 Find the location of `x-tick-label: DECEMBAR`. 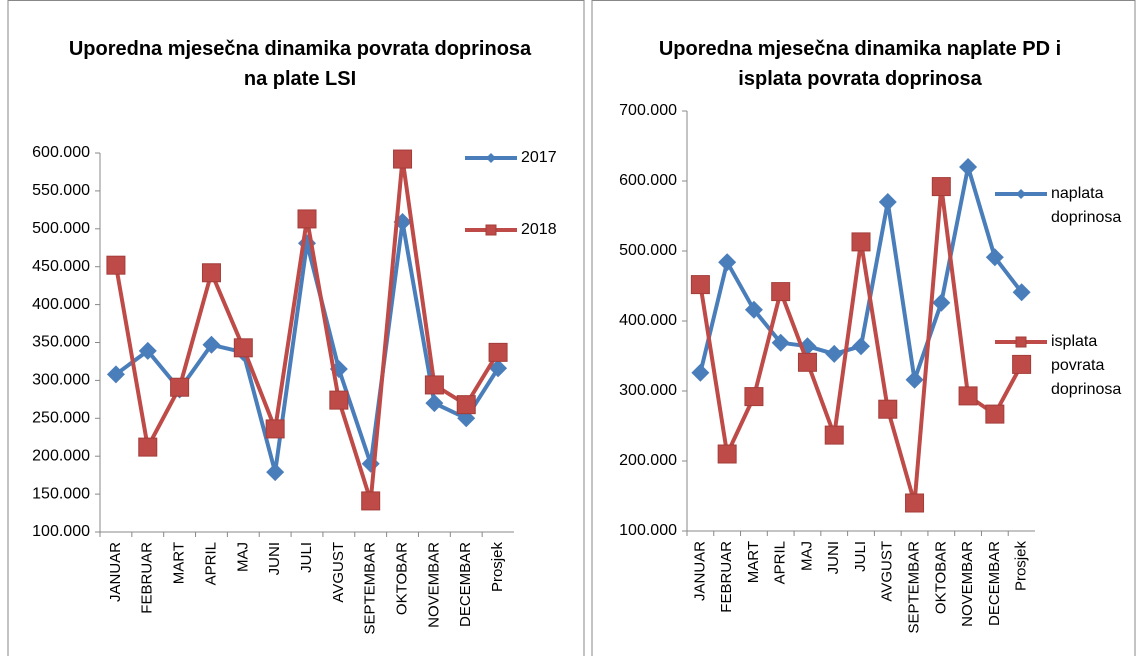

x-tick-label: DECEMBAR is located at coordinates (465, 584).